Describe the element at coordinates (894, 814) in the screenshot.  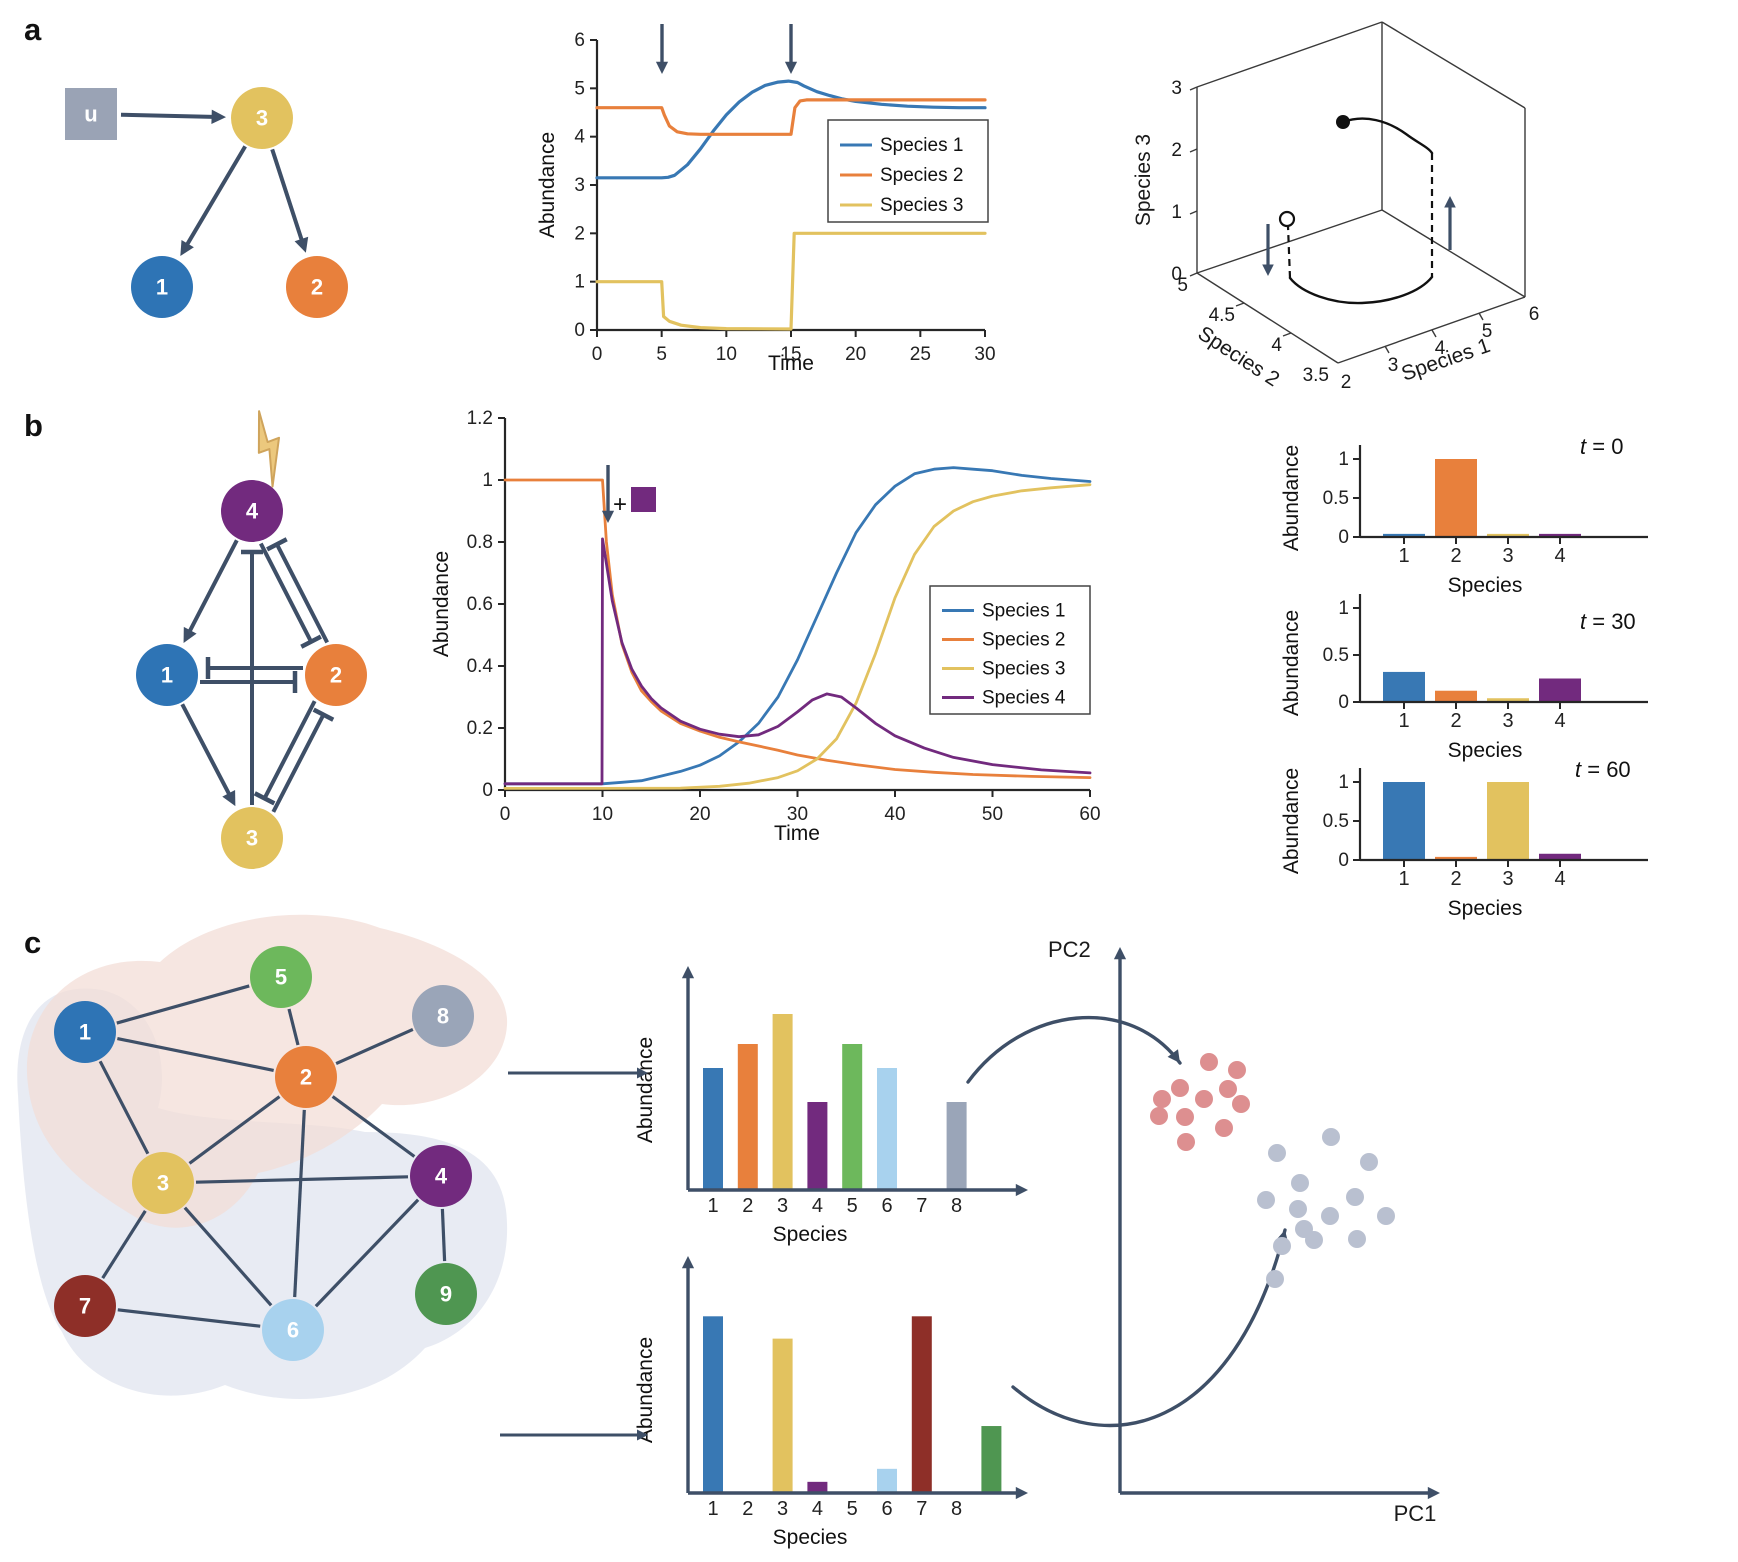
I see `svg-text: 40` at that location.